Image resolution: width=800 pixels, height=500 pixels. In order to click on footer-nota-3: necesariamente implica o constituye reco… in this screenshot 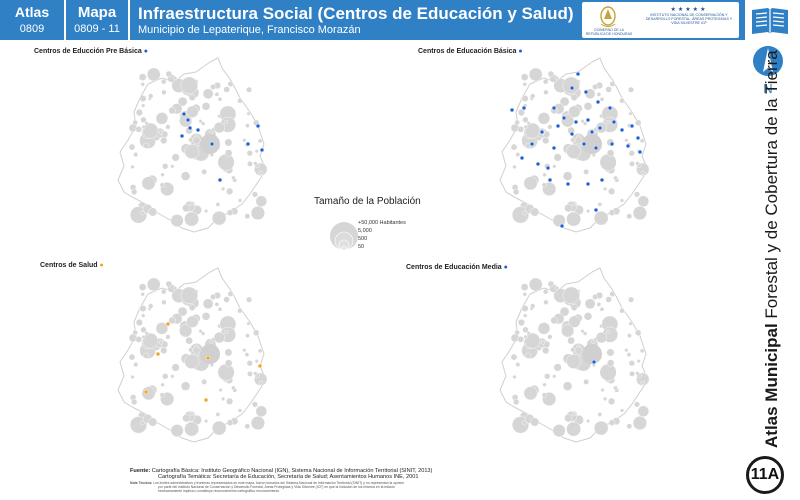, I will do `click(219, 490)`.